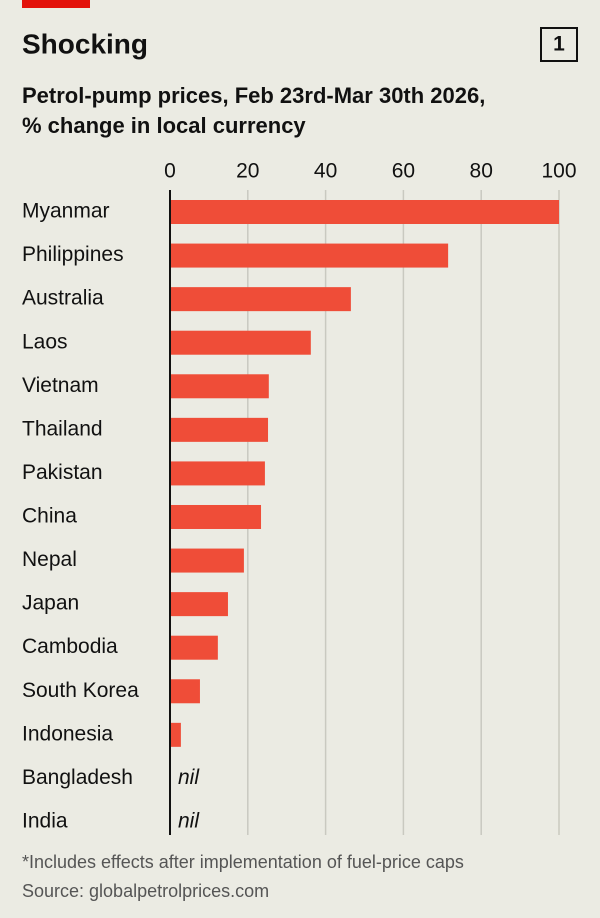 The height and width of the screenshot is (918, 600). I want to click on x-tick-label: 60, so click(403, 171).